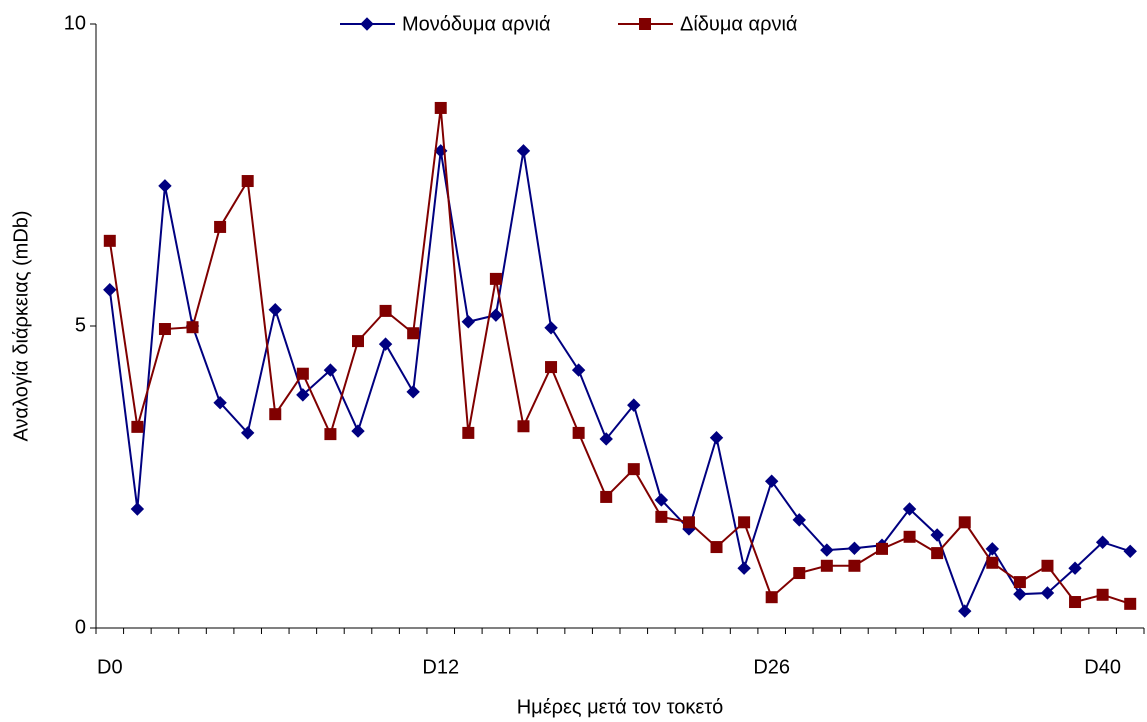 The image size is (1147, 722). Describe the element at coordinates (1102, 667) in the screenshot. I see `x-tick-label: D40` at that location.